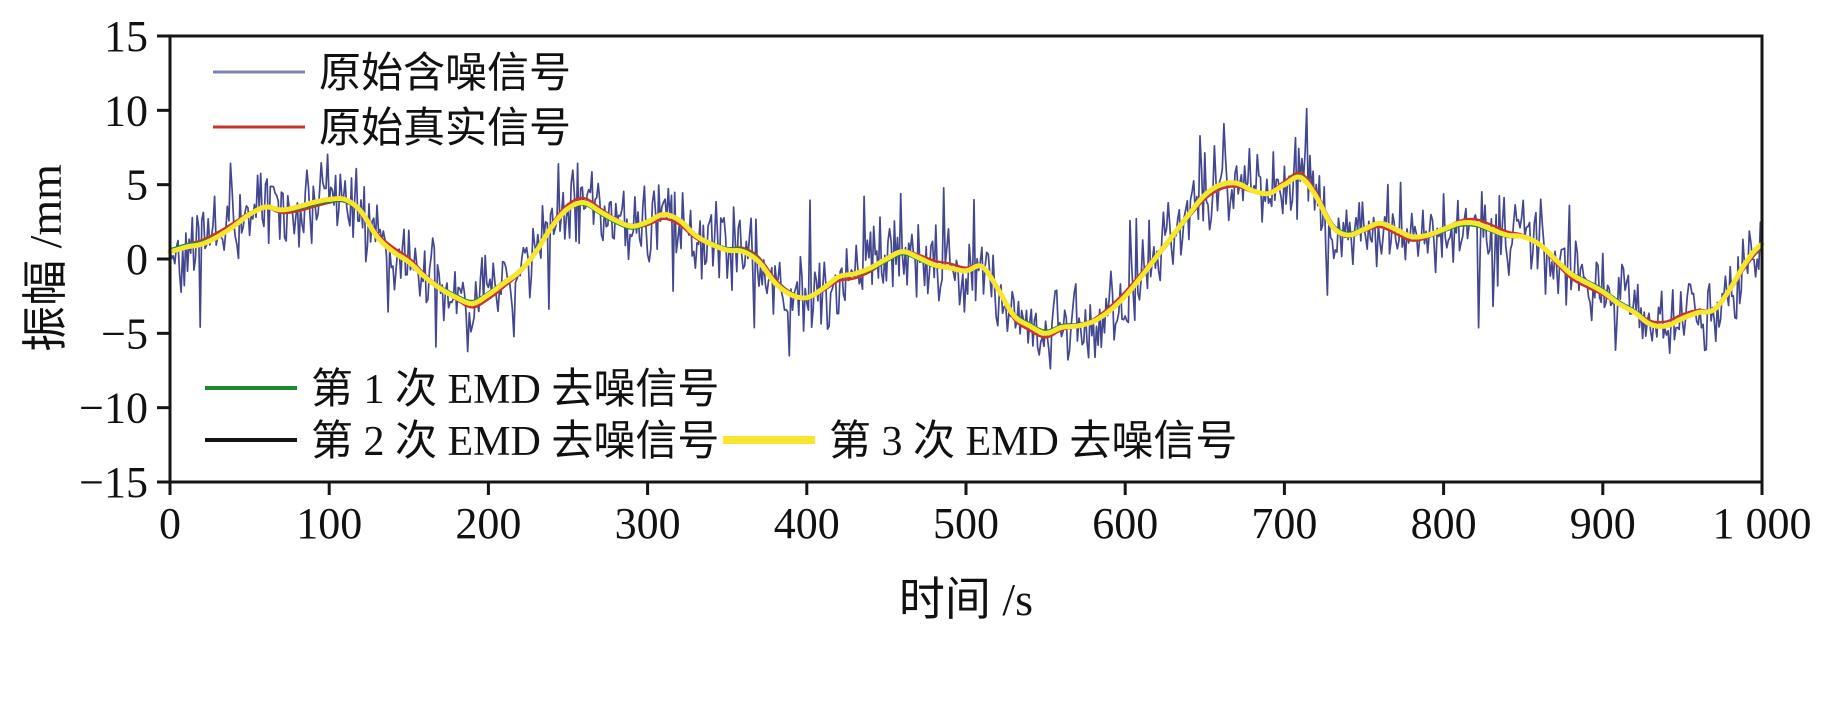 The width and height of the screenshot is (1843, 709). What do you see at coordinates (966, 599) in the screenshot?
I see `x-axis-label: 时间 /s` at bounding box center [966, 599].